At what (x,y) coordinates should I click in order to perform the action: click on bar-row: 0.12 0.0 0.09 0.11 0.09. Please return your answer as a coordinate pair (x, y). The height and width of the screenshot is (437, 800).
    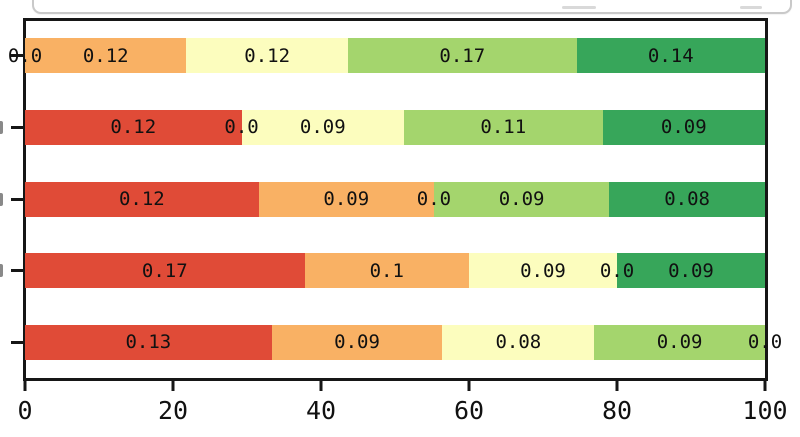
    Looking at the image, I should click on (395, 127).